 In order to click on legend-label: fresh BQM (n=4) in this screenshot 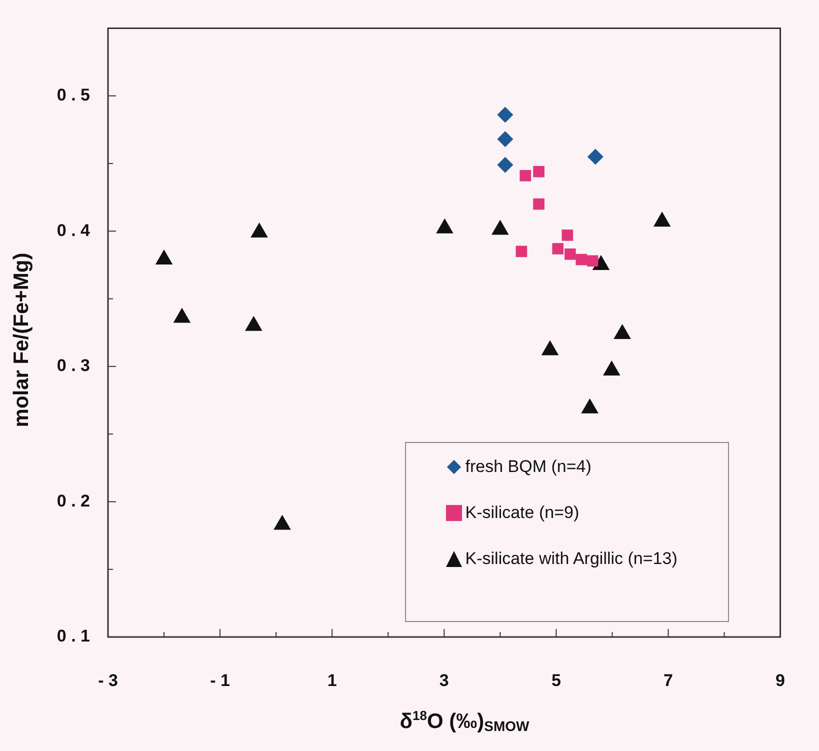, I will do `click(528, 467)`.